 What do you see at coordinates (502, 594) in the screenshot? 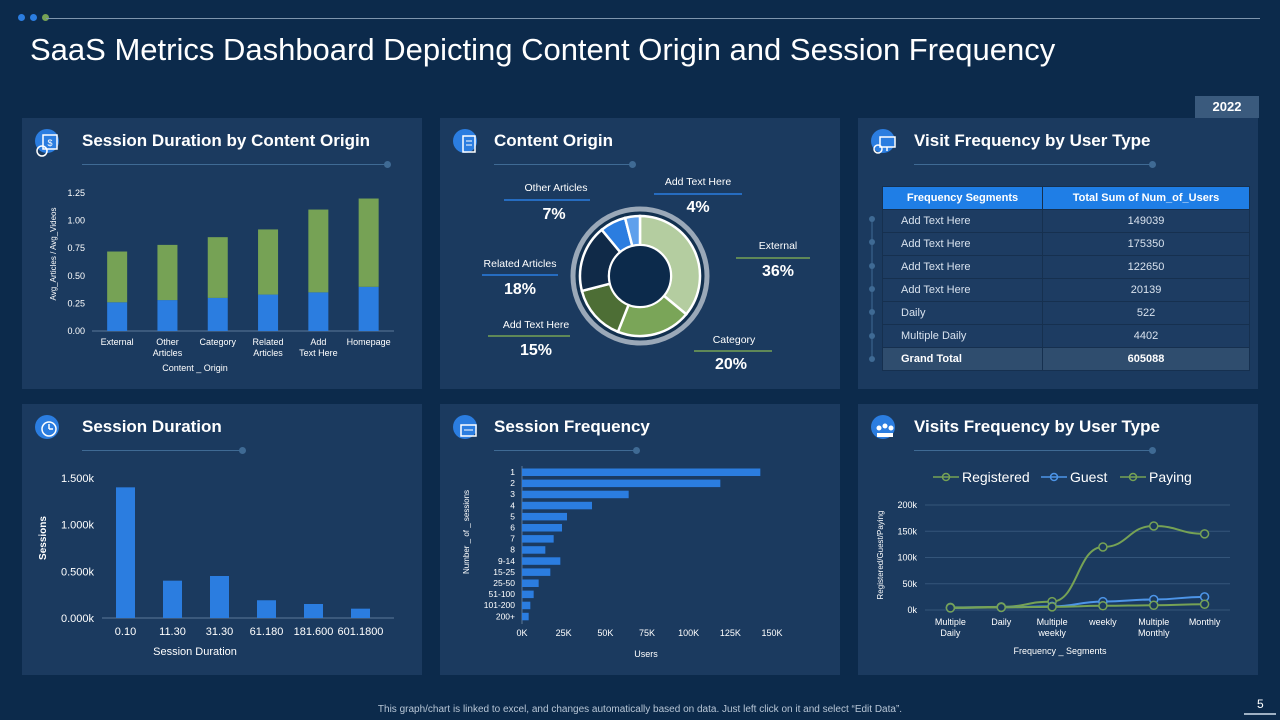
I see `y-tick-label: 51-100` at bounding box center [502, 594].